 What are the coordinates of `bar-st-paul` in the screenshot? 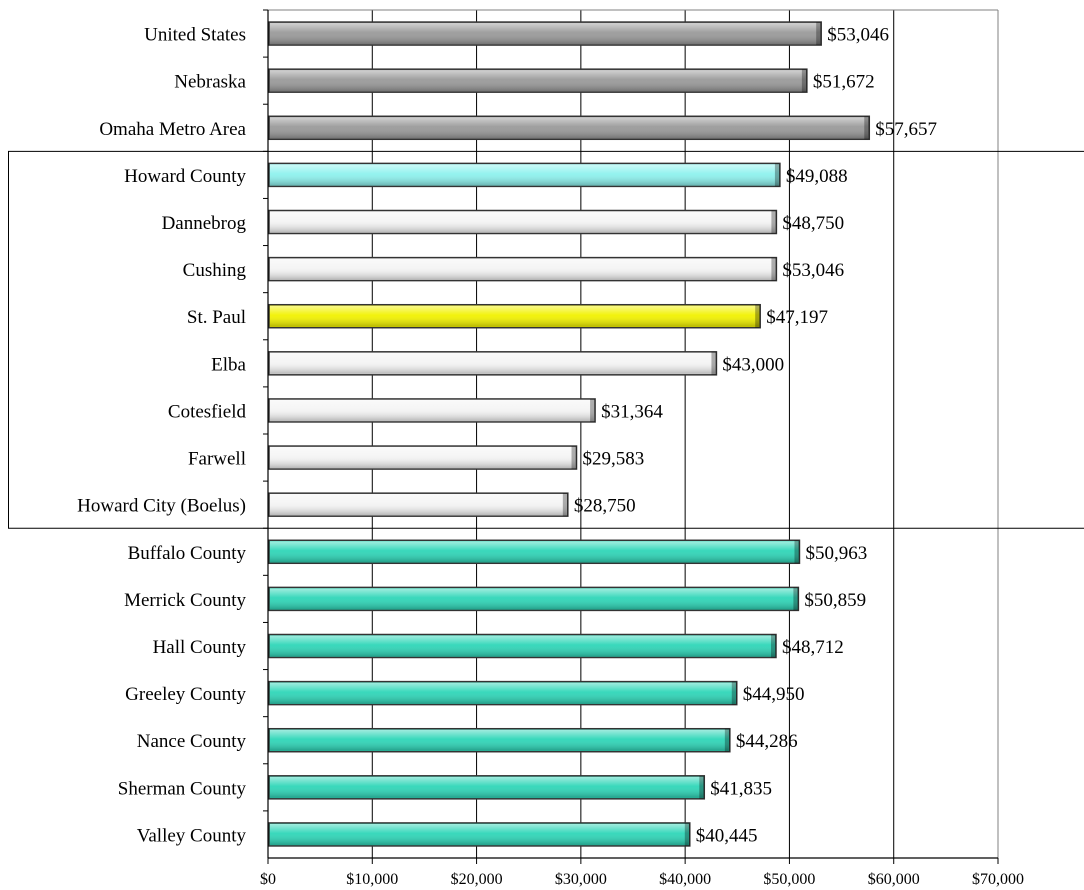 It's located at (514, 316).